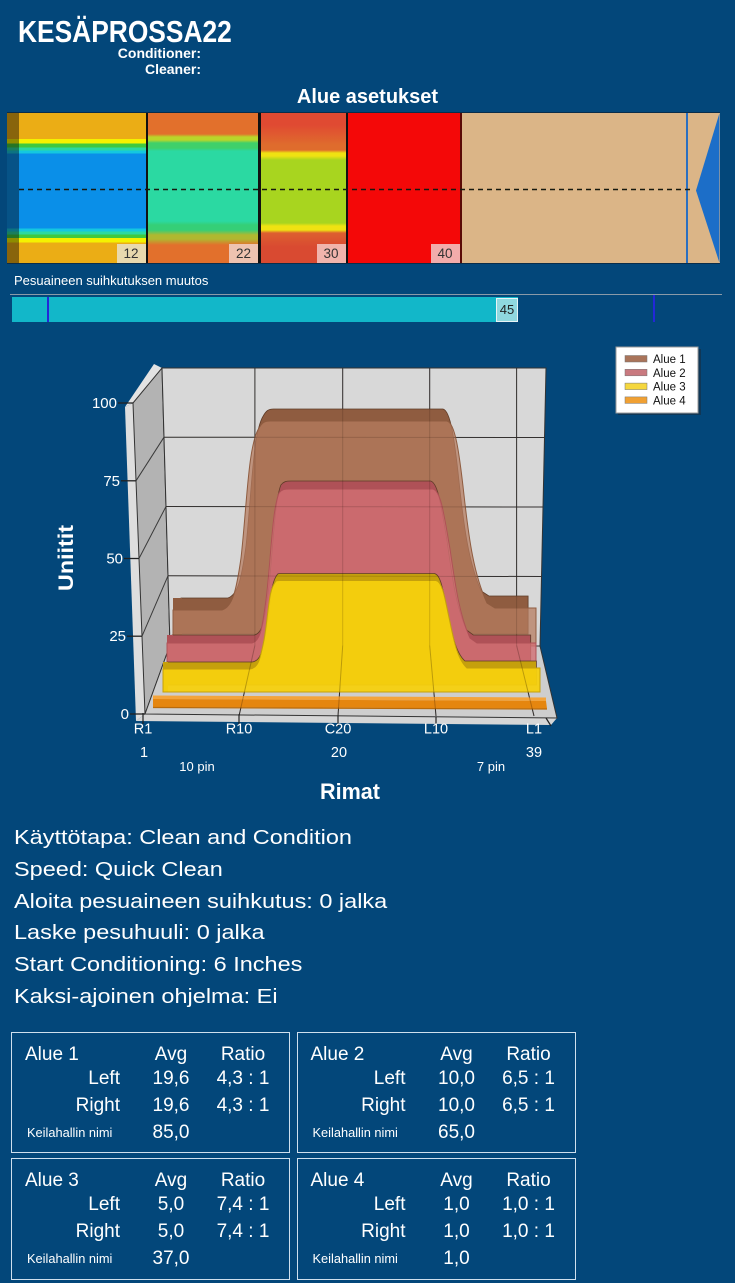  What do you see at coordinates (111, 481) in the screenshot?
I see `svg-text: 75` at bounding box center [111, 481].